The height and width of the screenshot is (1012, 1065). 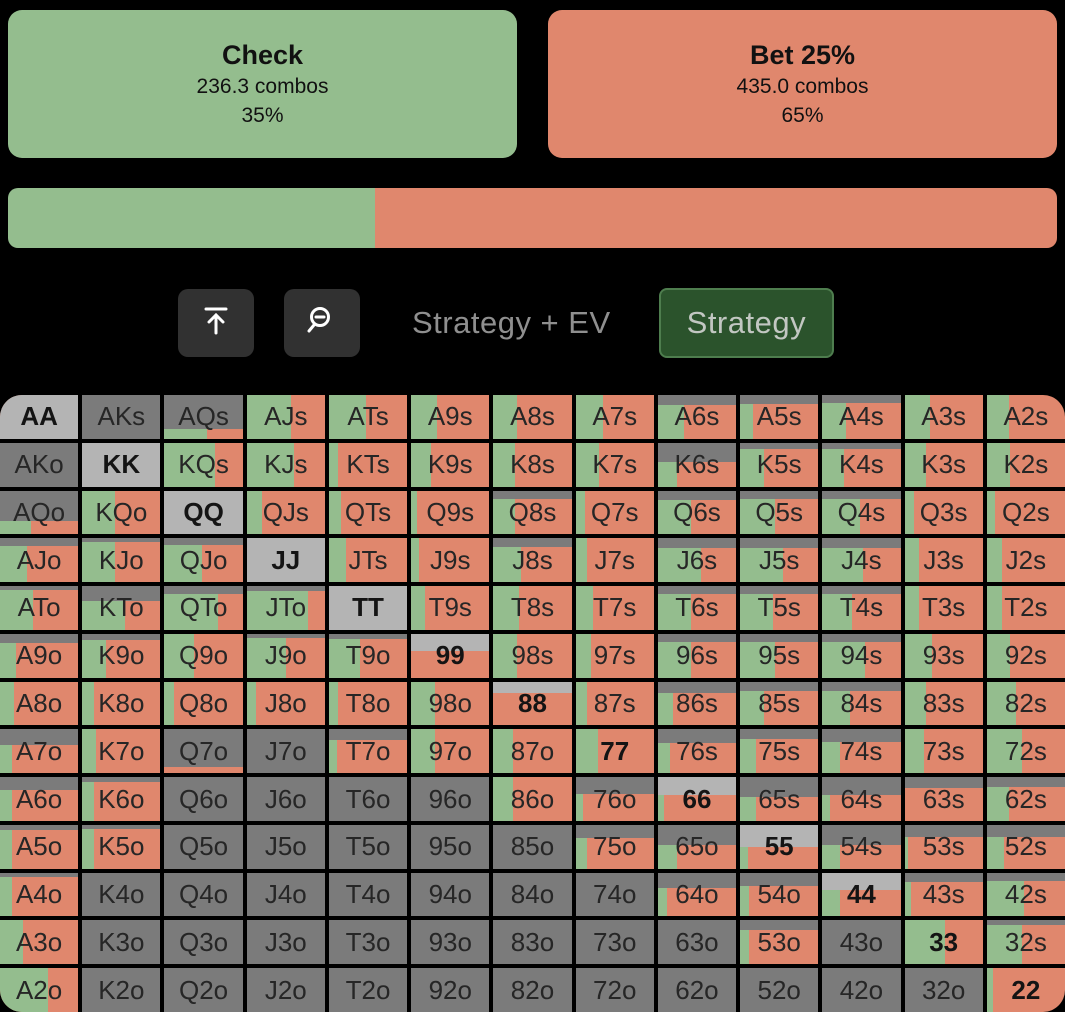 What do you see at coordinates (368, 942) in the screenshot?
I see `hand-cell-T3o: T3o` at bounding box center [368, 942].